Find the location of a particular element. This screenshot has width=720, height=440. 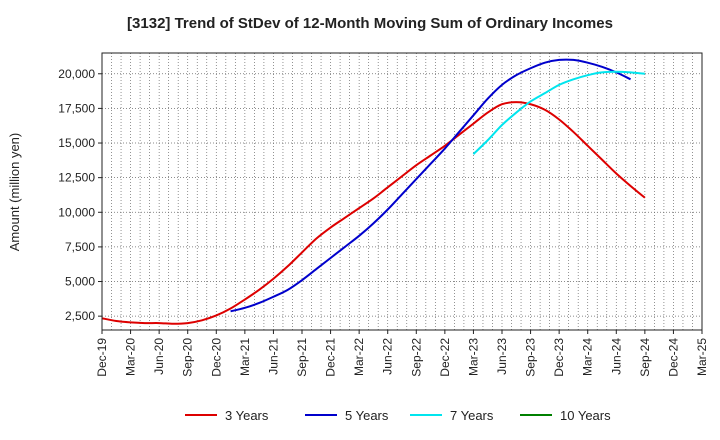

legend: 3 Years 5 Years 7 Years 10 Years is located at coordinates (398, 415).